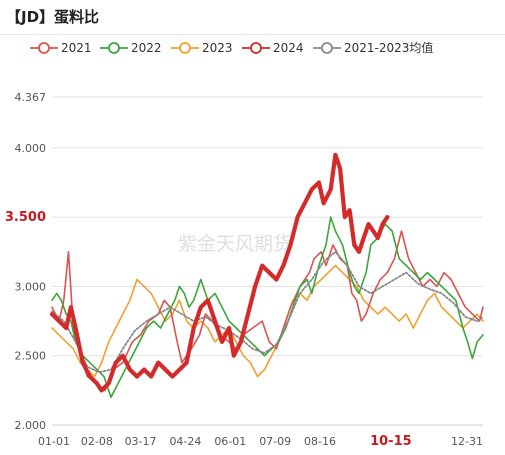  I want to click on legend-label: 2021-2023均值, so click(388, 47).